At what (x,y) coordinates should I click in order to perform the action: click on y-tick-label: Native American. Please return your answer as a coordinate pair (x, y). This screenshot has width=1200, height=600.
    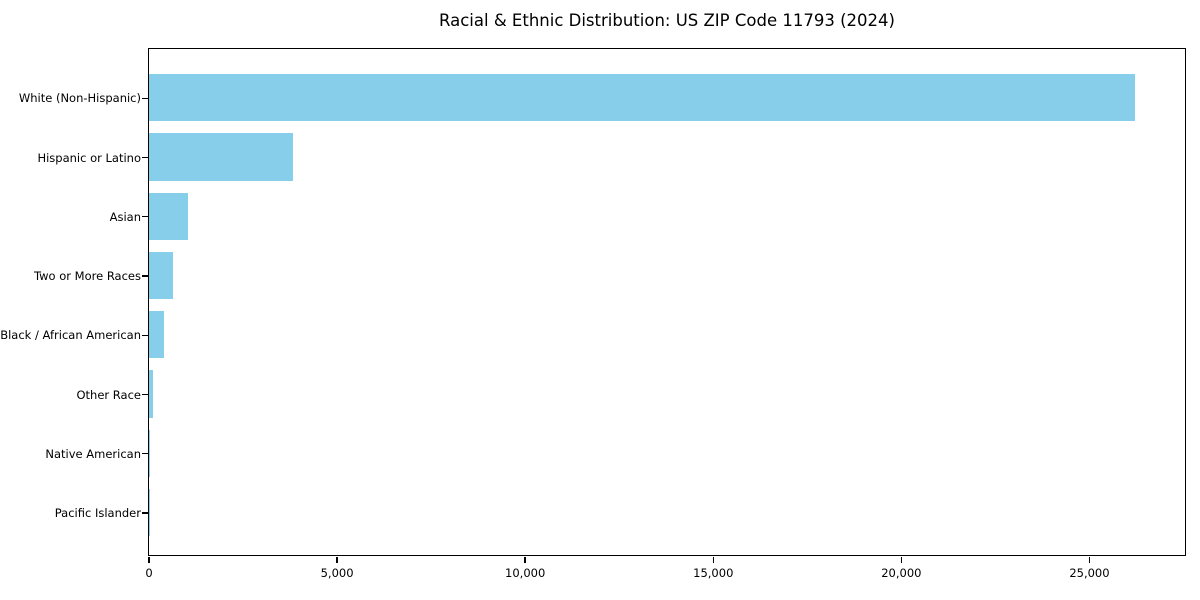
    Looking at the image, I should click on (93, 453).